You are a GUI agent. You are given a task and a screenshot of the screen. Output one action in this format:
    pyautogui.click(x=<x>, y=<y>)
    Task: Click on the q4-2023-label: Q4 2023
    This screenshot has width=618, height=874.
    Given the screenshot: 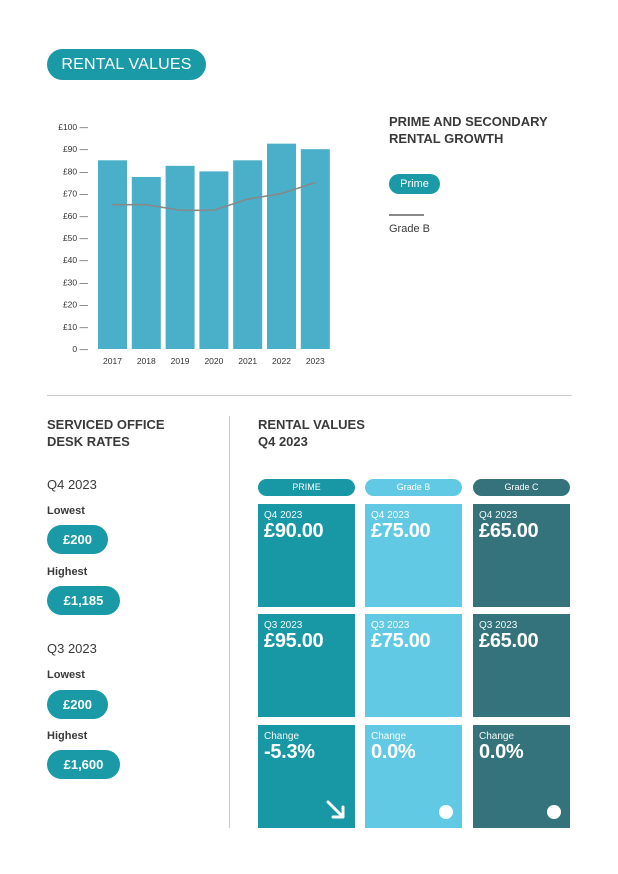 What is the action you would take?
    pyautogui.click(x=72, y=484)
    